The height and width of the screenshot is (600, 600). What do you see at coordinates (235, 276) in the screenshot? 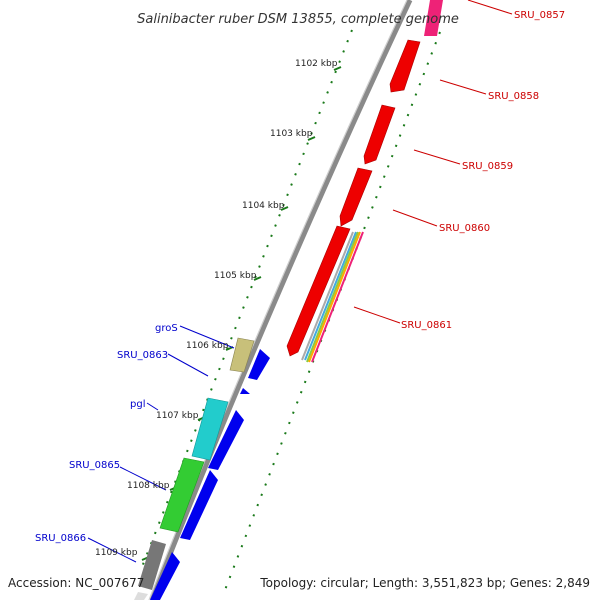
I see `kbp-label: 1105 kbp` at bounding box center [235, 276].